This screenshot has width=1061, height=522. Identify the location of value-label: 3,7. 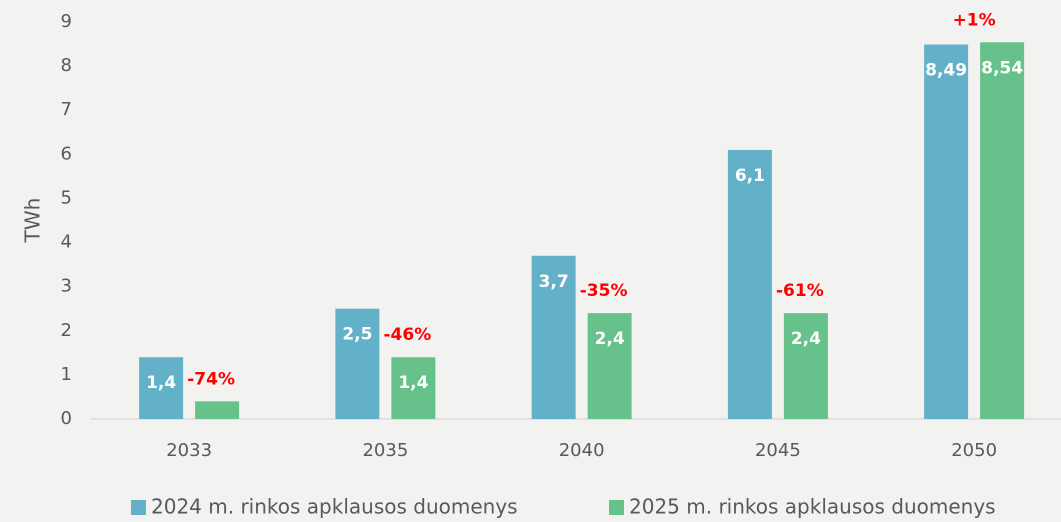
(554, 282).